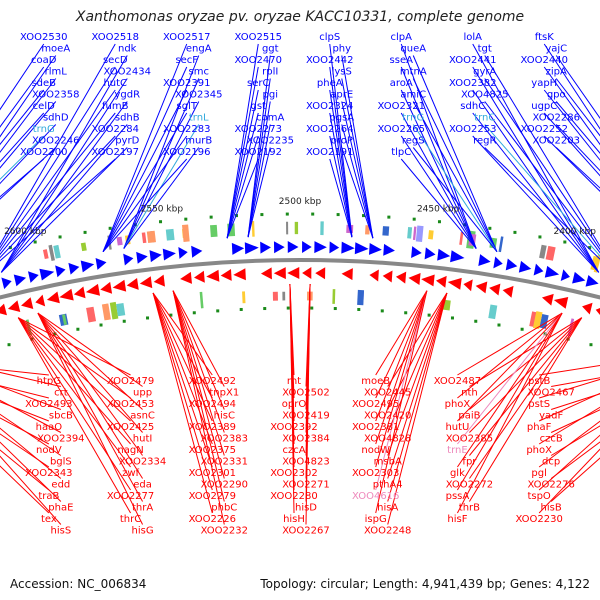 This screenshot has width=600, height=600. Describe the element at coordinates (401, 129) in the screenshot. I see `gene-label: XOO2265` at that location.